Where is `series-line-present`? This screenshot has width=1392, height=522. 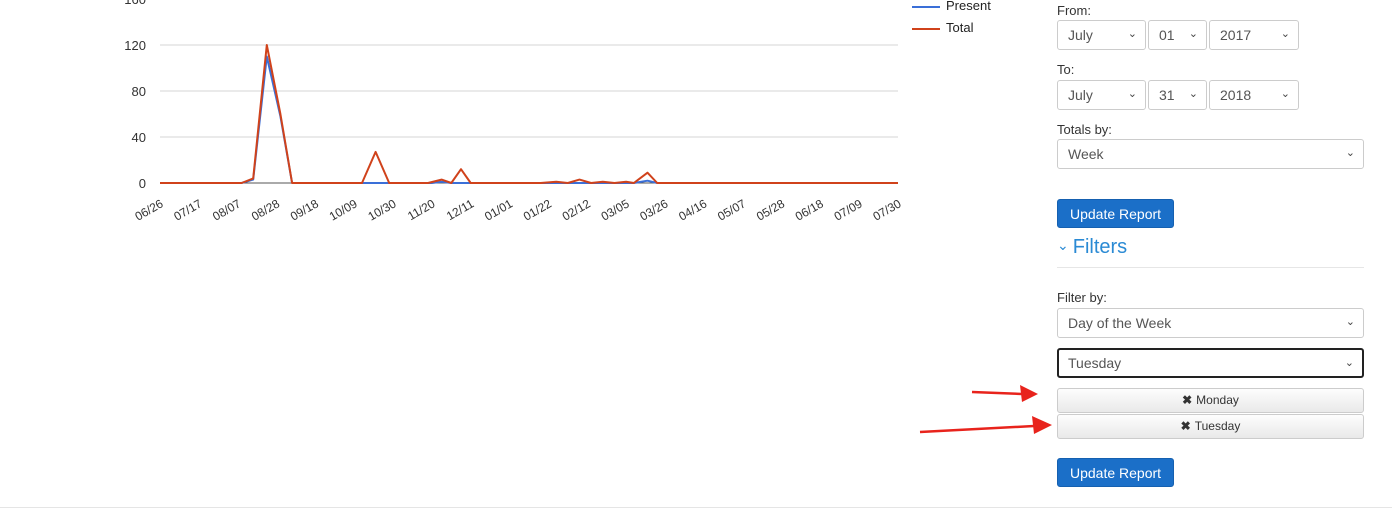
series-line-present is located at coordinates (529, 119).